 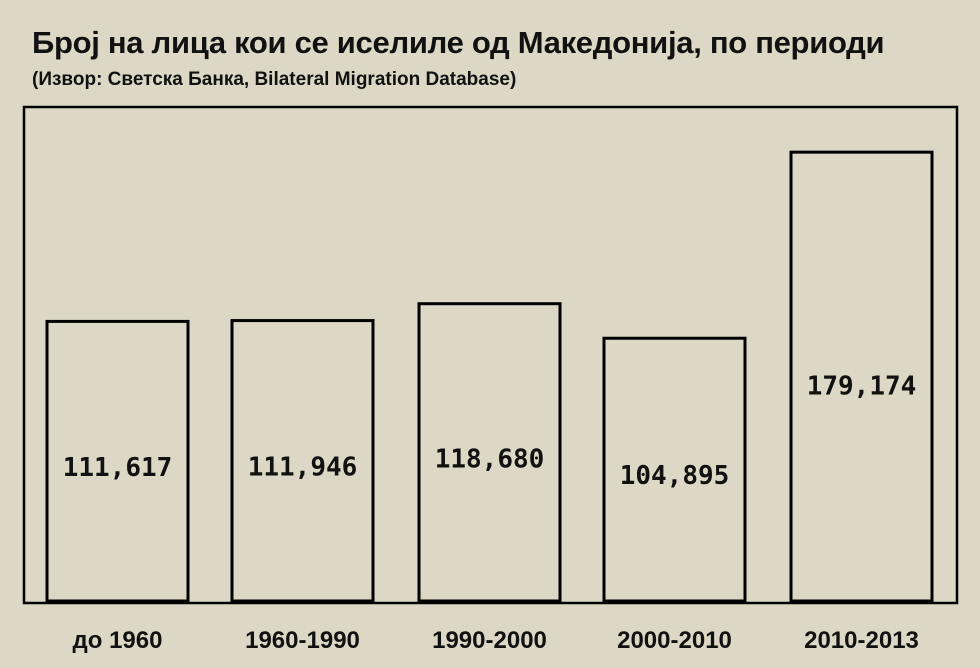 What do you see at coordinates (675, 476) in the screenshot?
I see `value-label: 104,895` at bounding box center [675, 476].